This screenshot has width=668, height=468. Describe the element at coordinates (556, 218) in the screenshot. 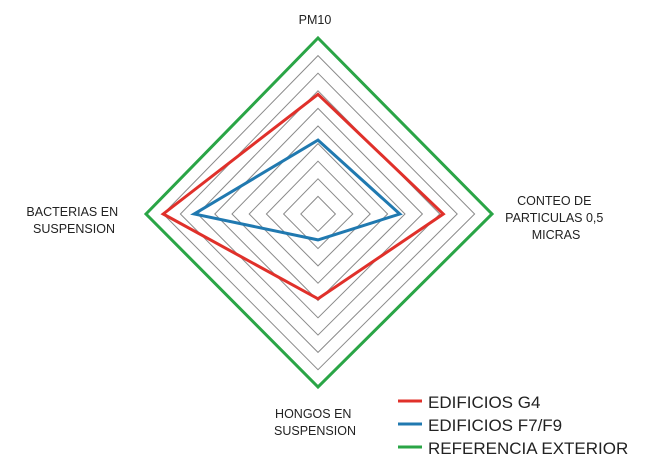

I see `axis-label-conteo-particulas: CONTEO DE PARTICULAS 0,5 MICRAS` at that location.